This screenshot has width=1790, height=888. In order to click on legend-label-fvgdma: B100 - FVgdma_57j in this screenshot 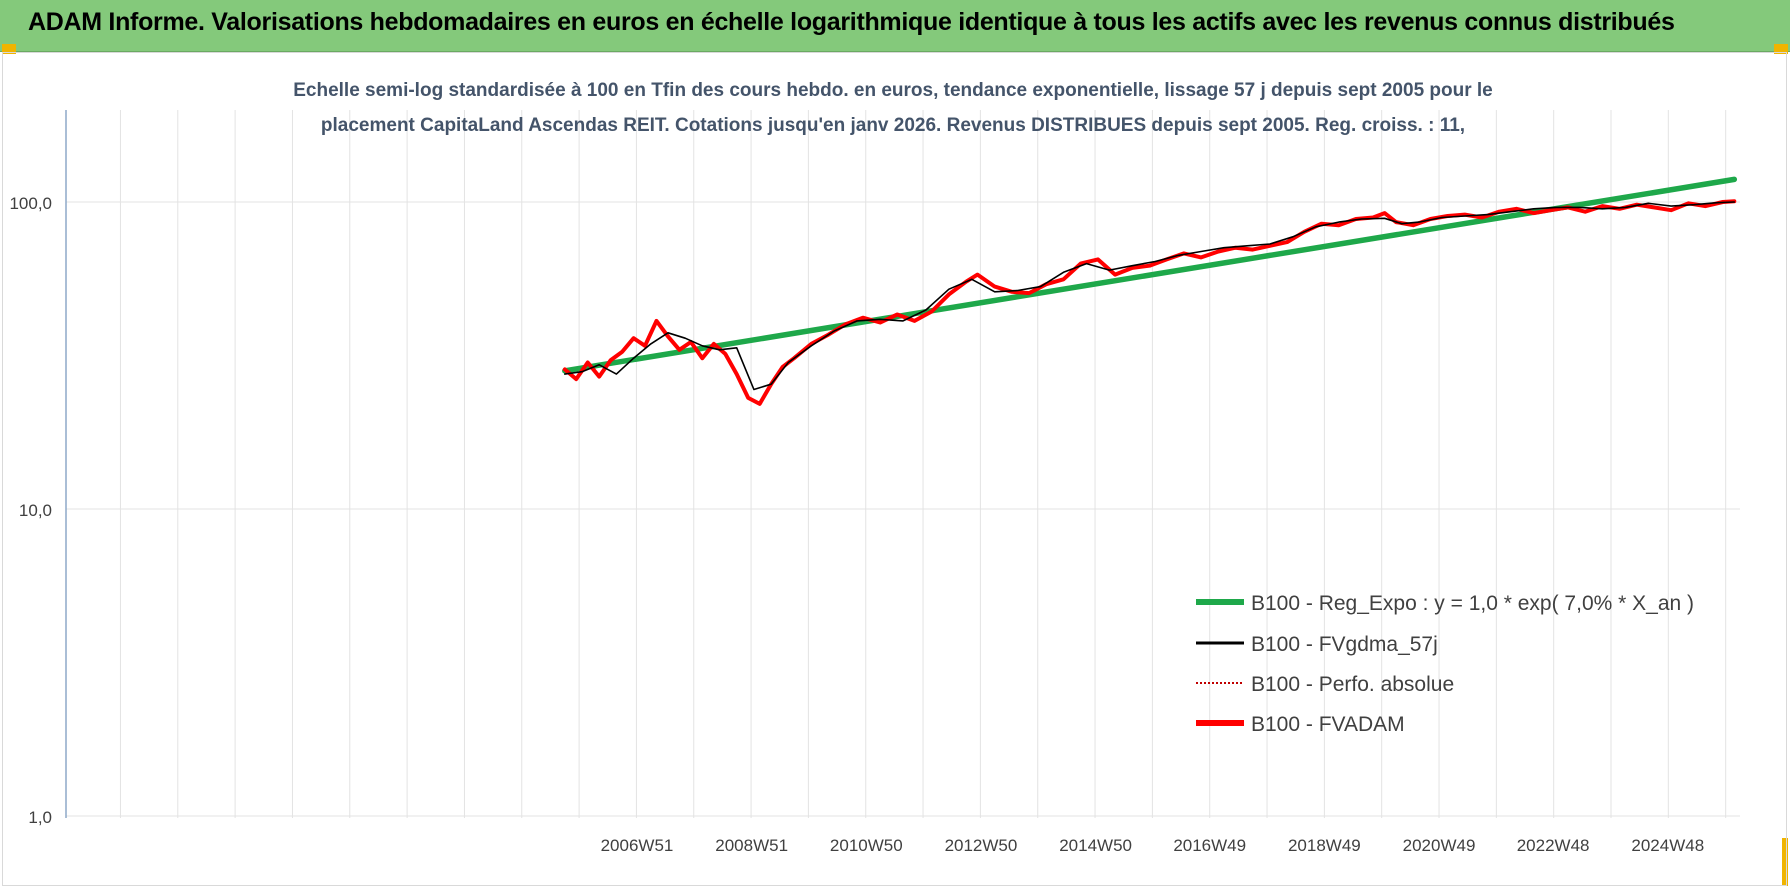, I will do `click(1344, 644)`.